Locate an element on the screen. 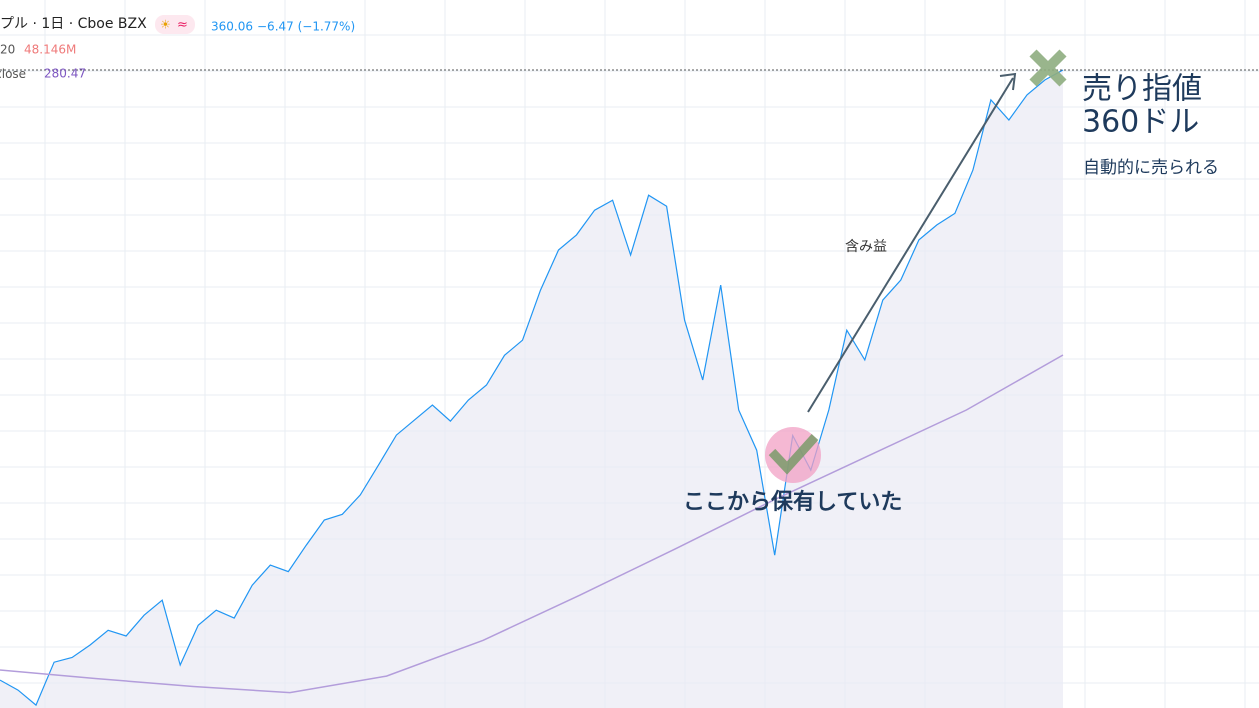 This screenshot has width=1259, height=708. held-label: ここから保有していた is located at coordinates (792, 502).